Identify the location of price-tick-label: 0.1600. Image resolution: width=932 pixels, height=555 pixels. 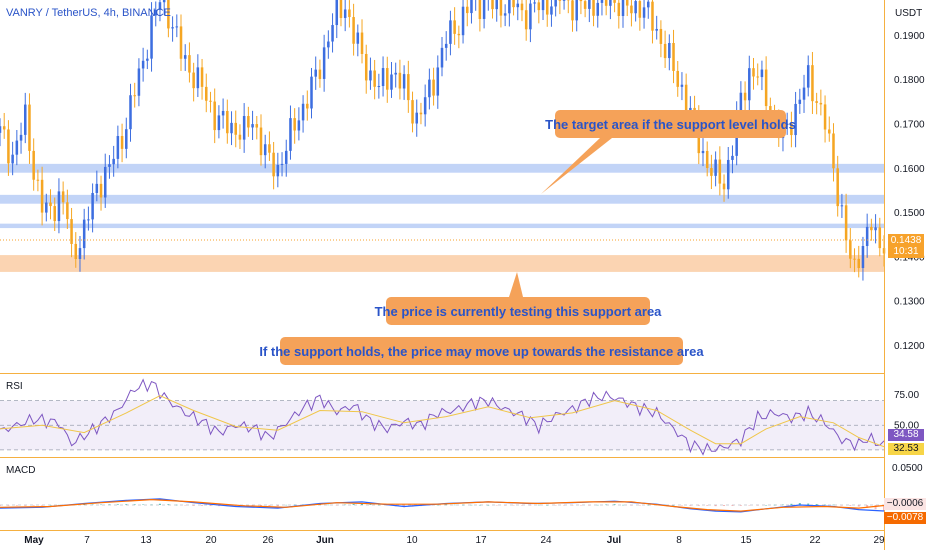
(909, 169).